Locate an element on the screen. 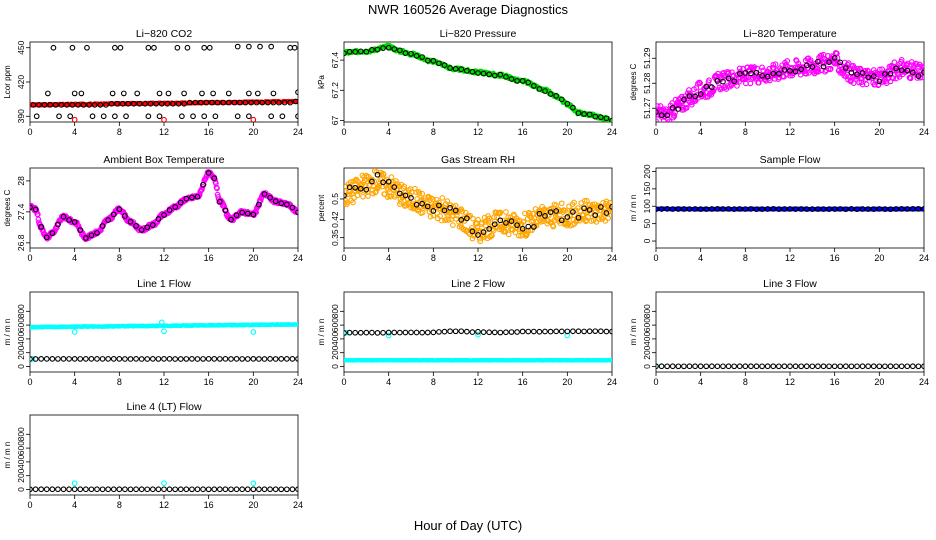  y-tick-label: 0.5 is located at coordinates (335, 199).